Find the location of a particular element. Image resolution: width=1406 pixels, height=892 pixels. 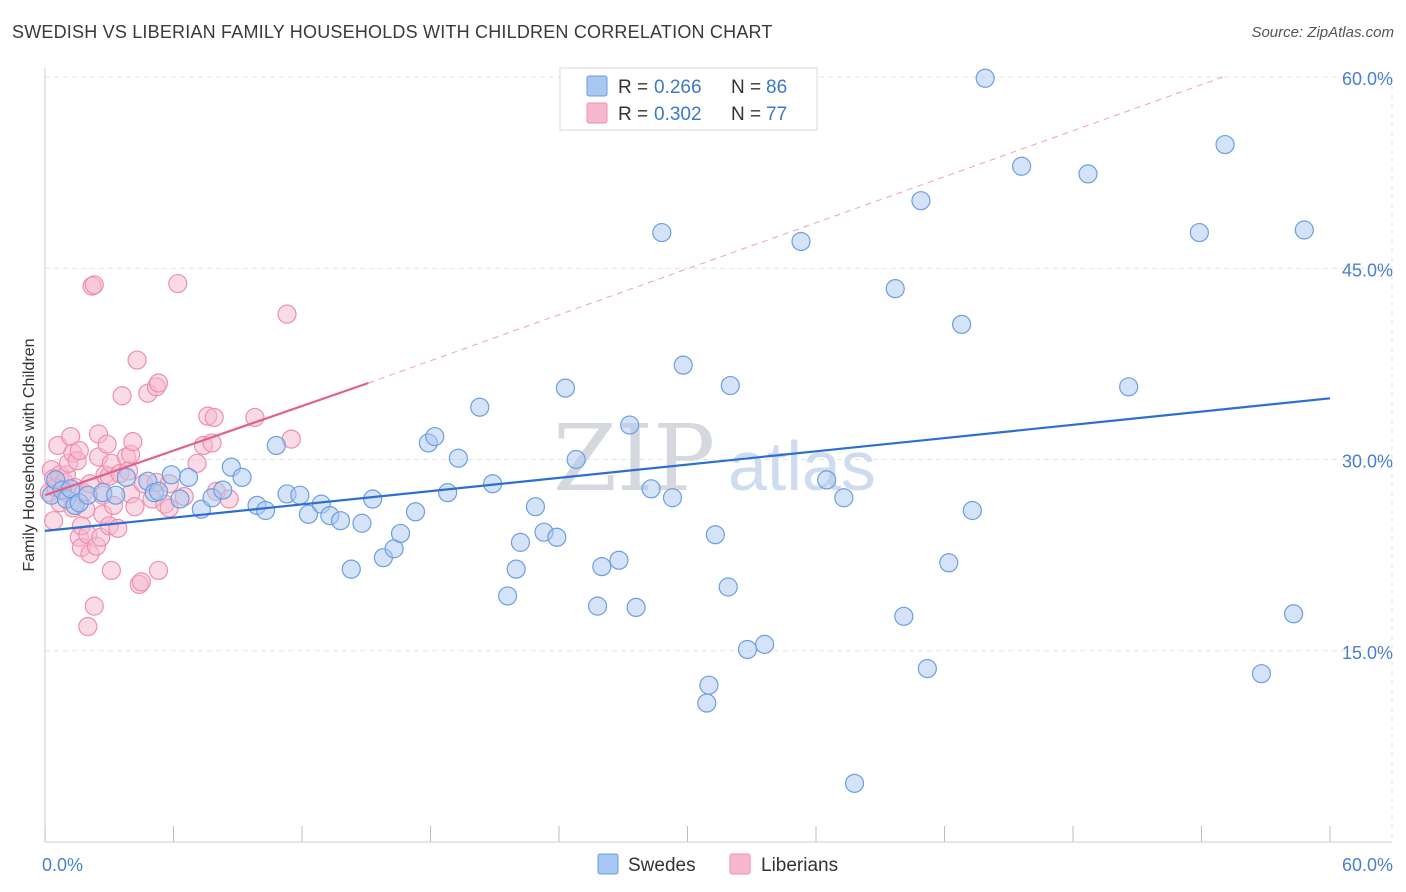

liberians-points is located at coordinates (170, 455).